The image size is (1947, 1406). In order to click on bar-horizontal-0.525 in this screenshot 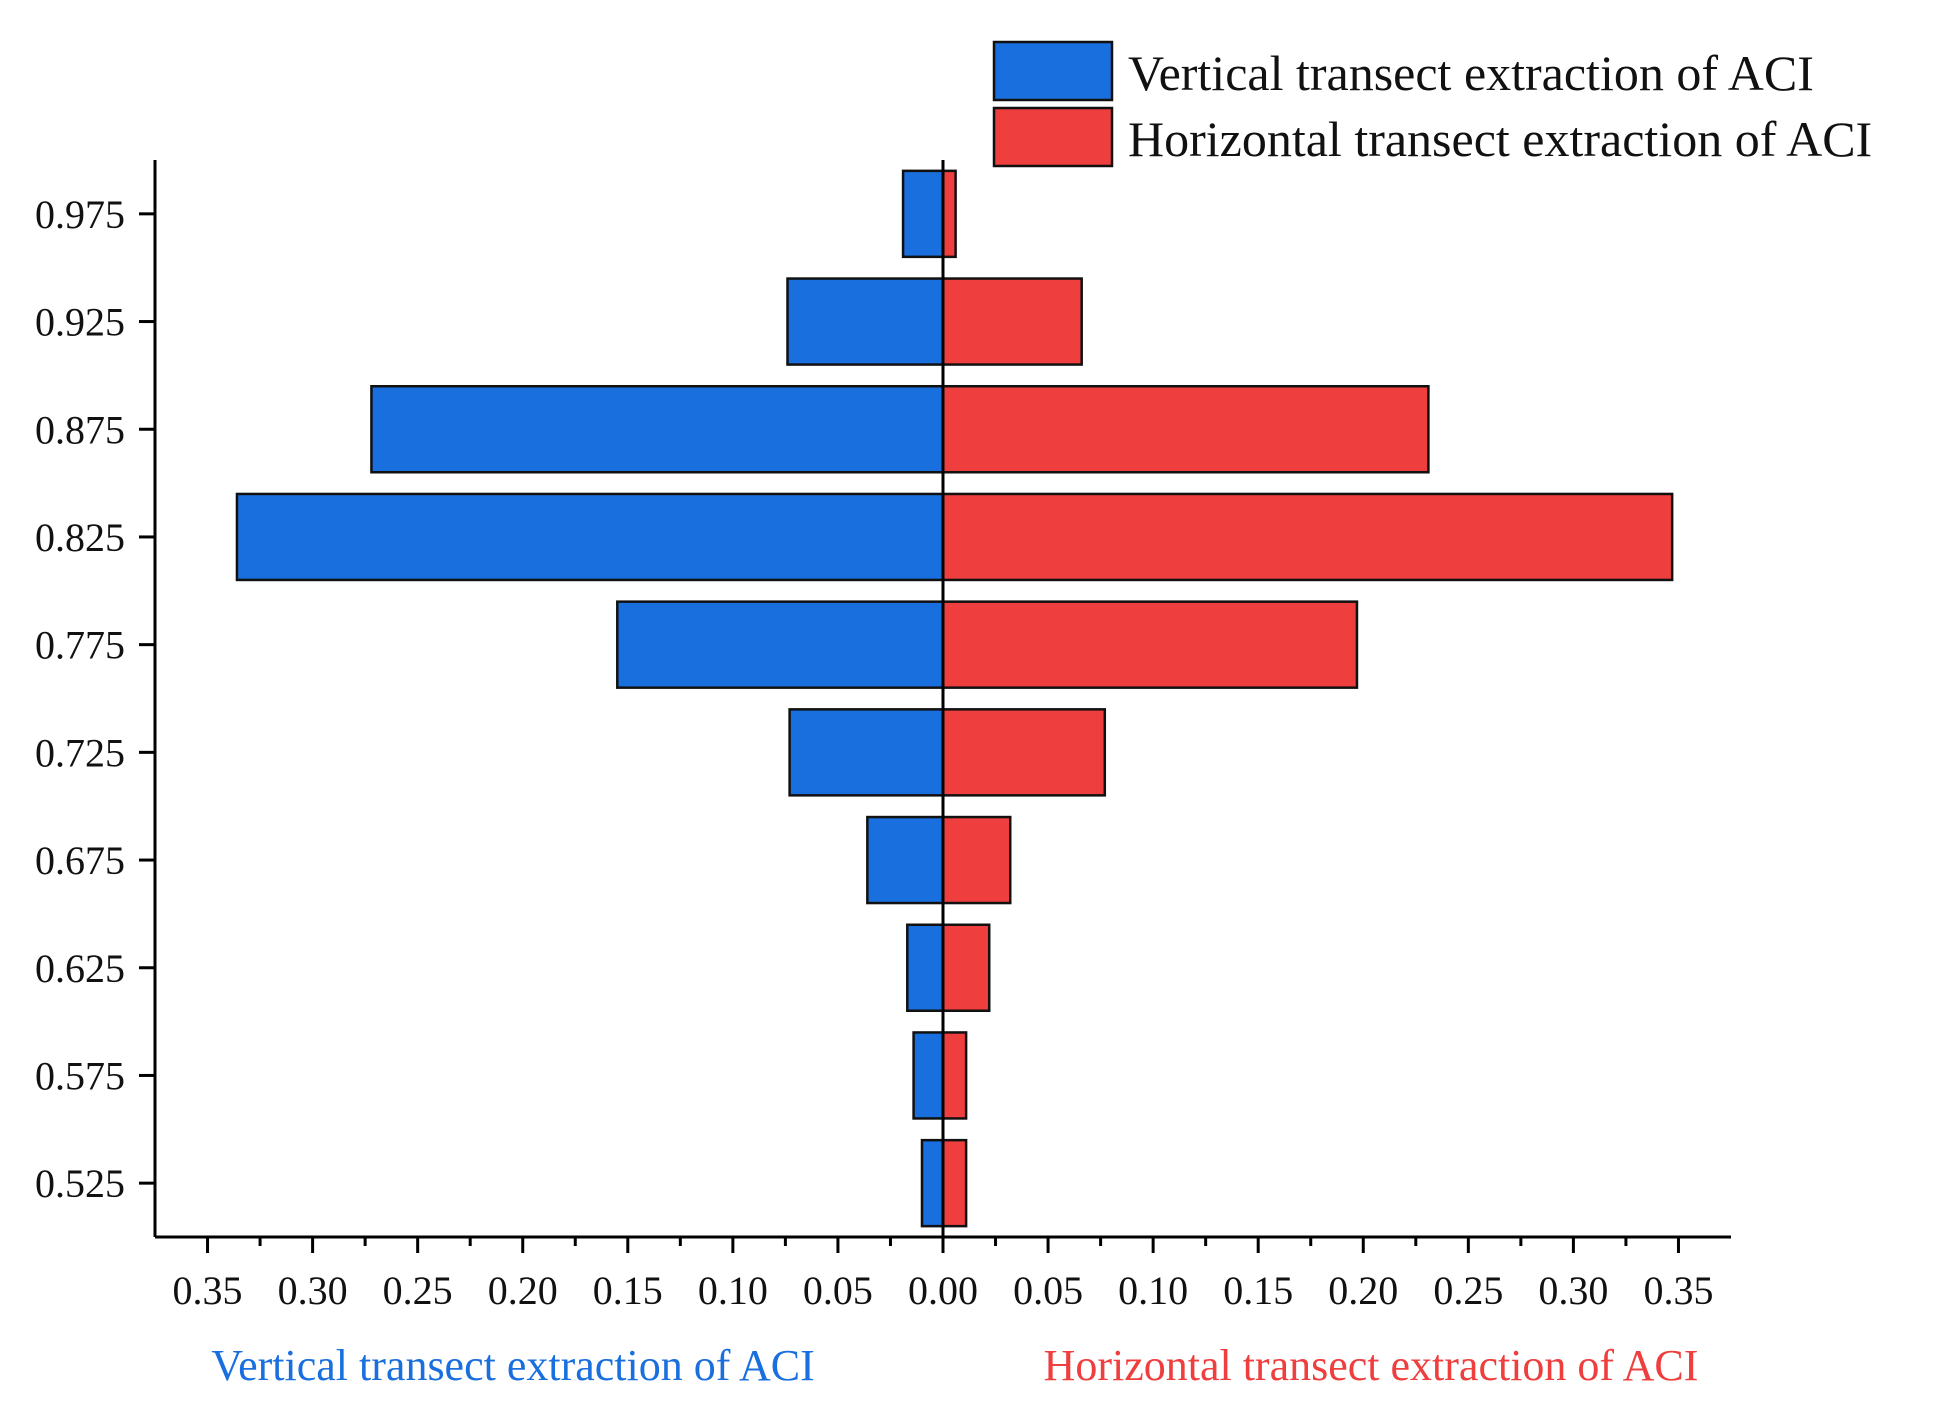, I will do `click(954, 1183)`.